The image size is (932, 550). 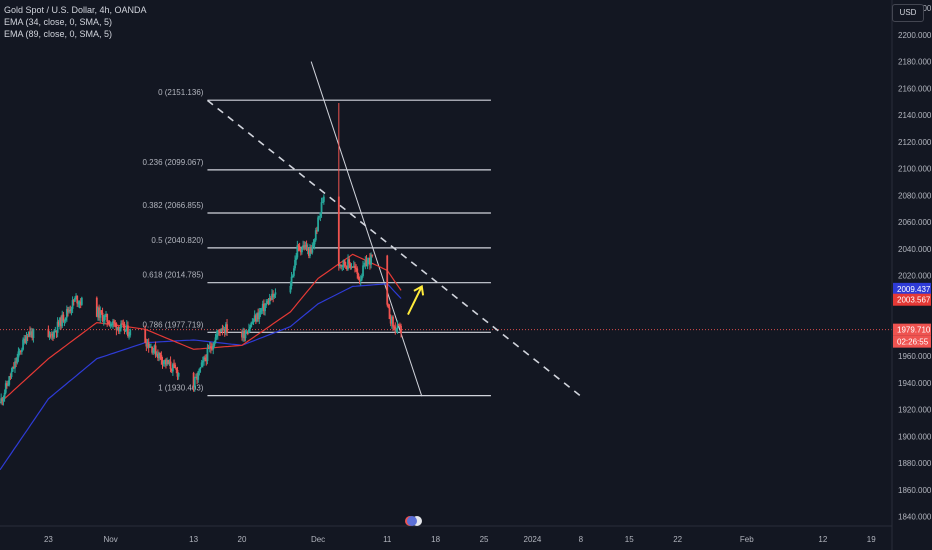 What do you see at coordinates (173, 324) in the screenshot?
I see `fib-level-label: 0.786 (1977.719)` at bounding box center [173, 324].